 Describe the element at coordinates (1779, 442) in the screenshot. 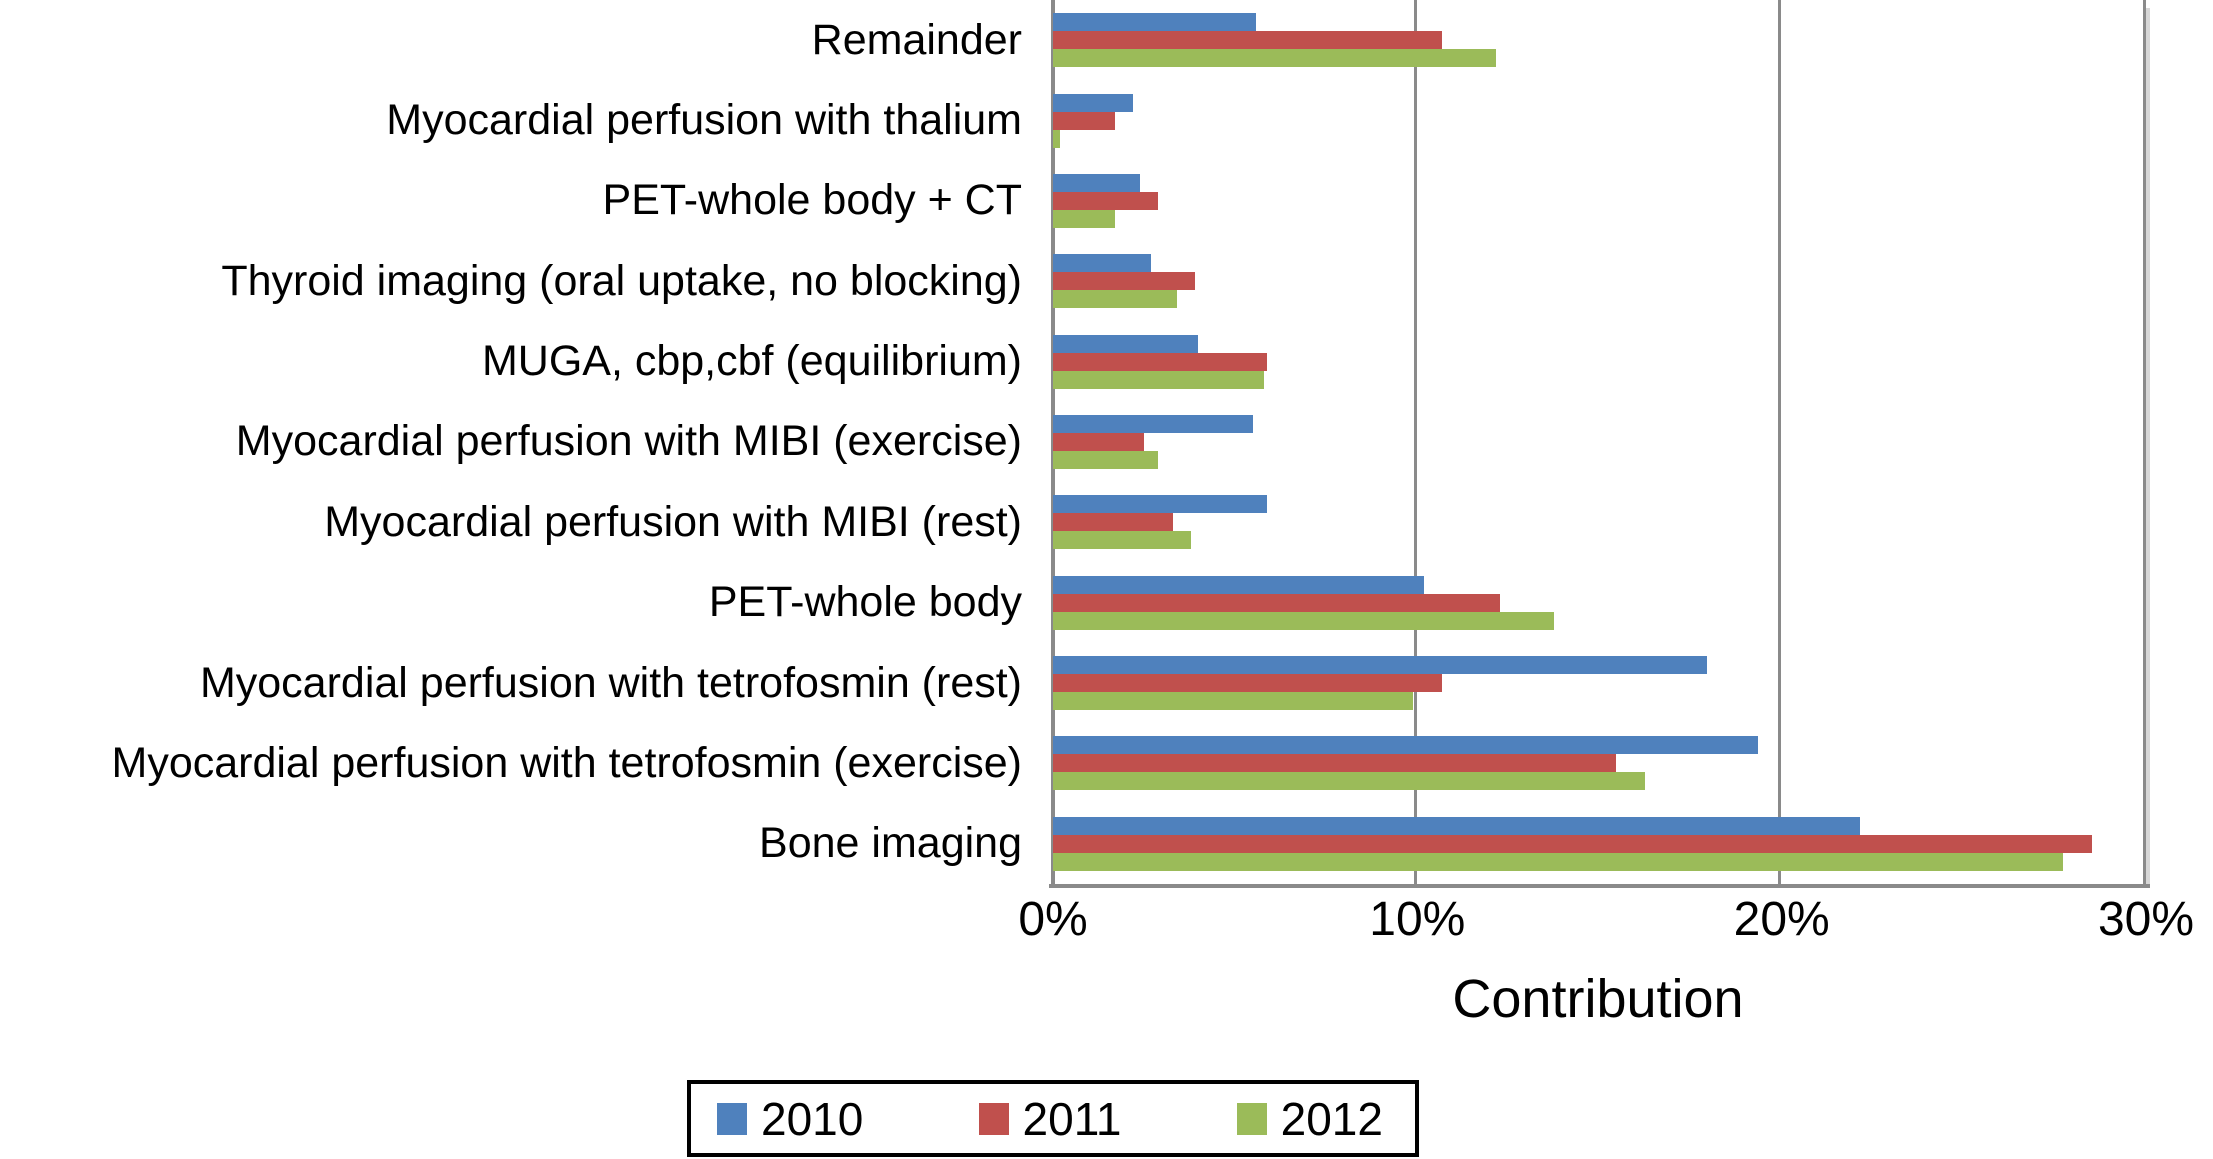

I see `gridline-20-percent` at that location.